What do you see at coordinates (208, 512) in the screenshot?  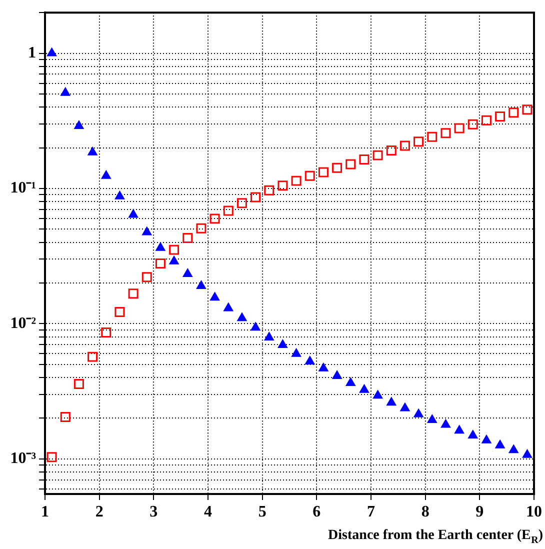 I see `x-tick-label: 4` at bounding box center [208, 512].